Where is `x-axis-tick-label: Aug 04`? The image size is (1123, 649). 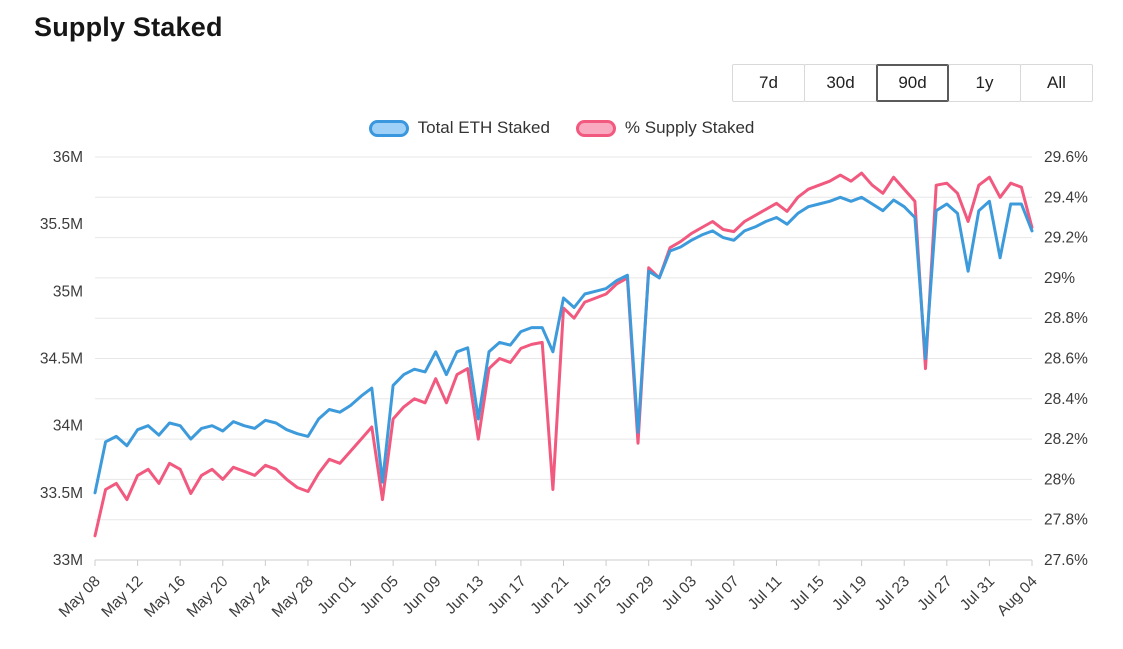 x-axis-tick-label: Aug 04 is located at coordinates (1017, 596).